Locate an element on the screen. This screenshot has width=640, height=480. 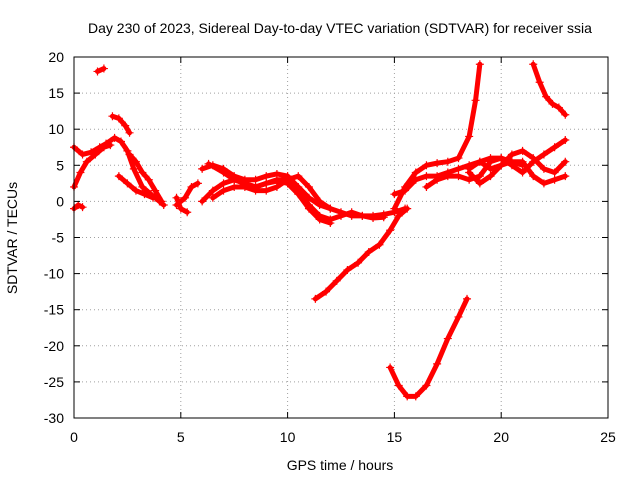
y-tick-label: -15 is located at coordinates (54, 310).